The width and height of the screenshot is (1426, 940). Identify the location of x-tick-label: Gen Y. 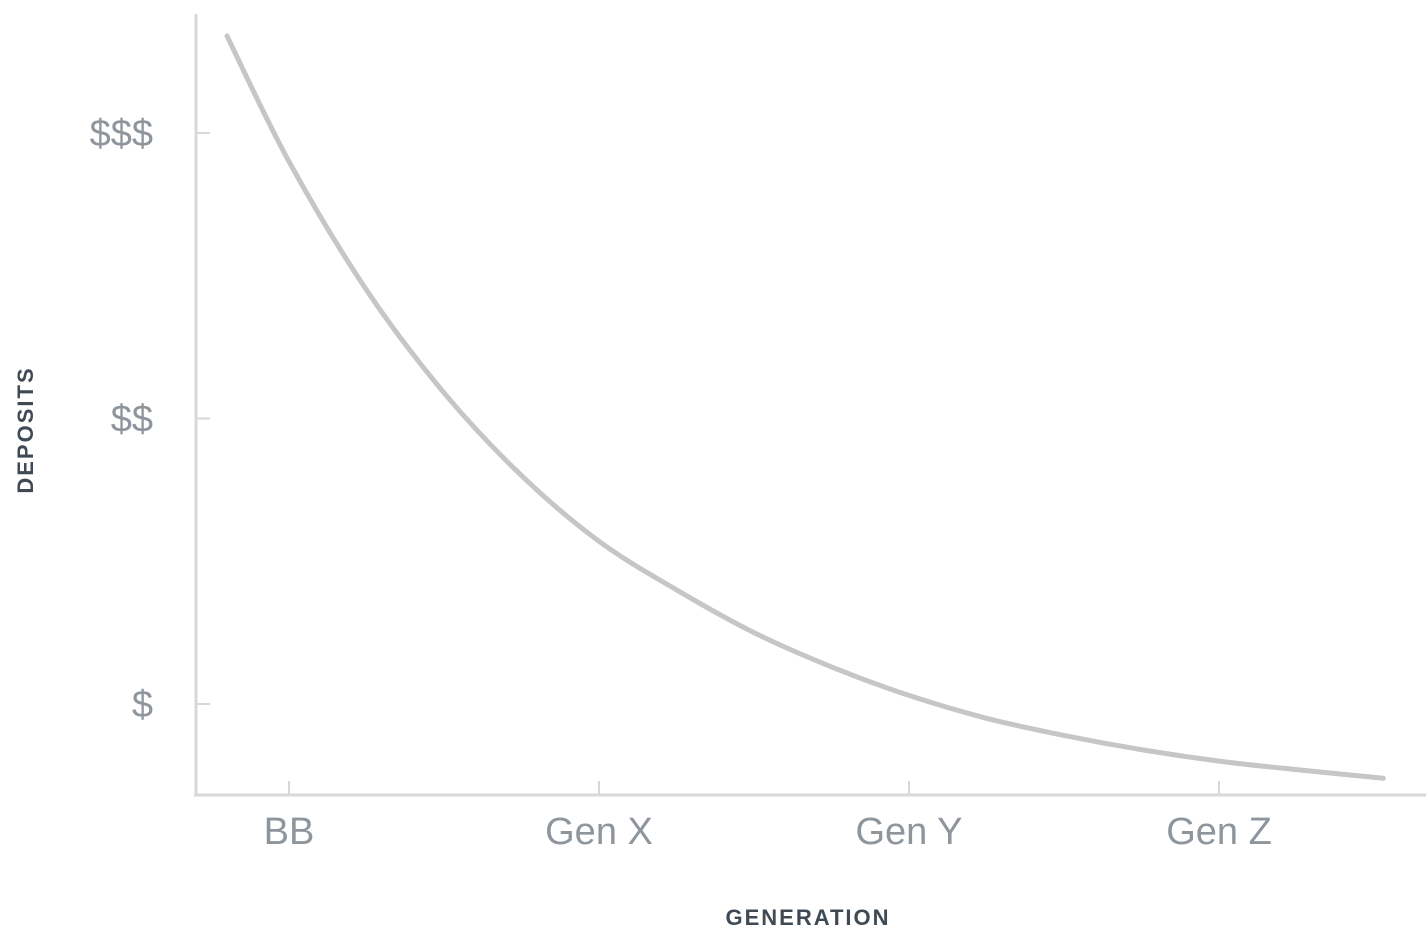
(908, 832).